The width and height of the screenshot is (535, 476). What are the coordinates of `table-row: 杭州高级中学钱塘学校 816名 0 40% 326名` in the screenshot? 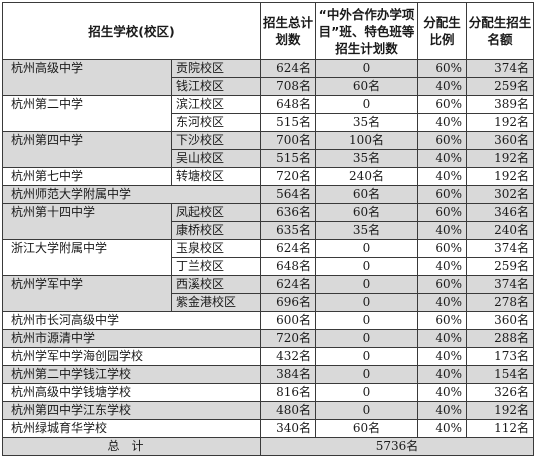 It's located at (268, 392).